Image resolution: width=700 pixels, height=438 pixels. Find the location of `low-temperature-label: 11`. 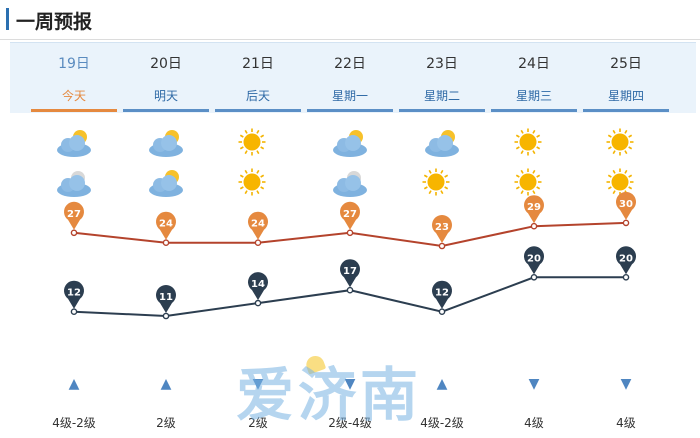

low-temperature-label: 11 is located at coordinates (166, 297).